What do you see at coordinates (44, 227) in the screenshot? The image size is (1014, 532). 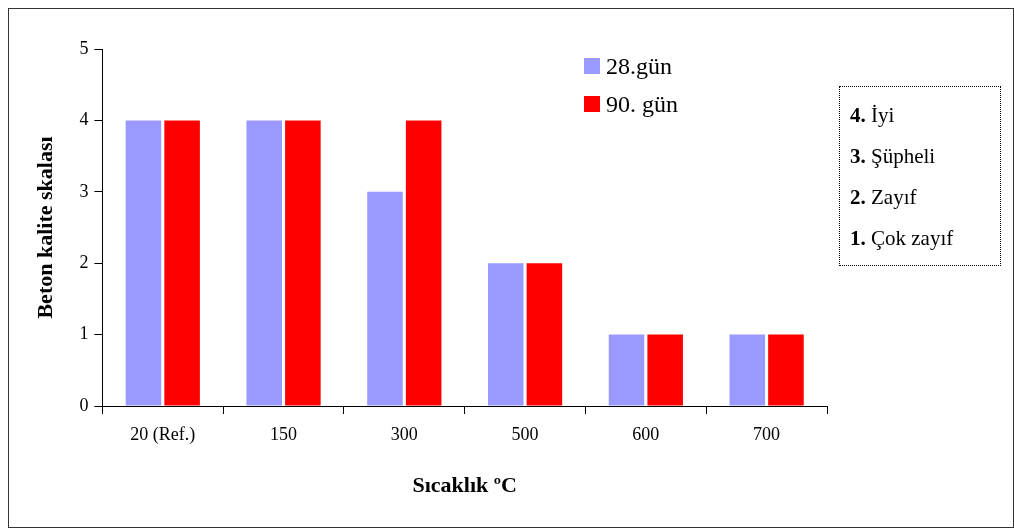 I see `y-axis-title: Beton kalite skalası` at bounding box center [44, 227].